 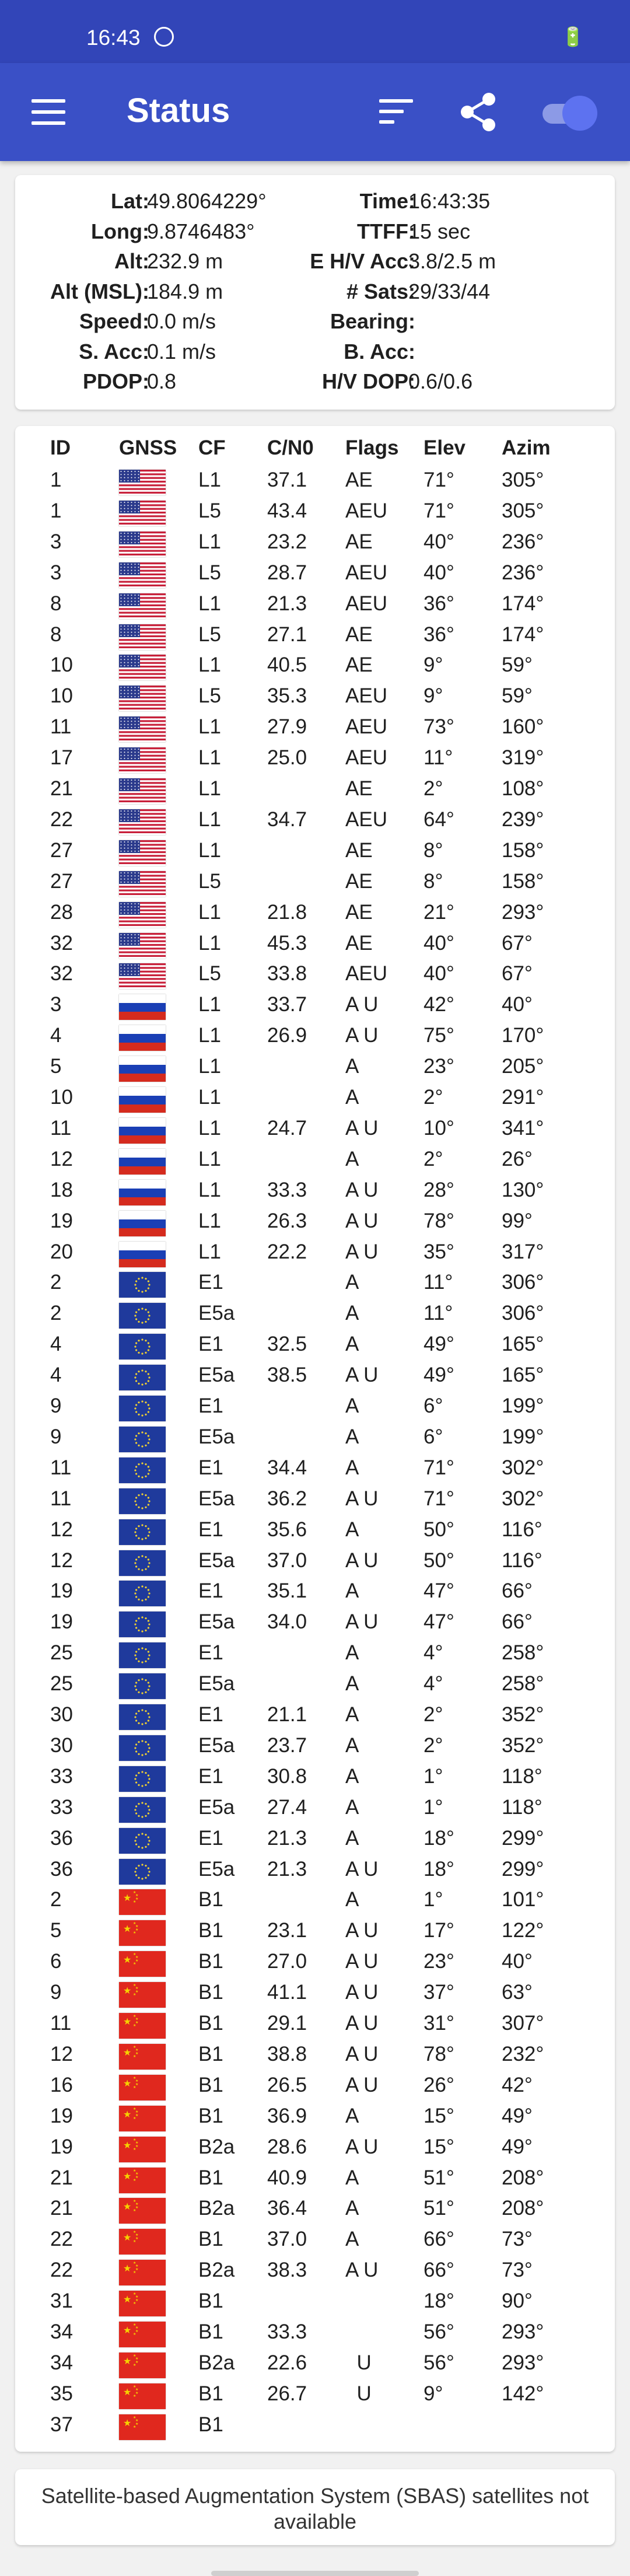 What do you see at coordinates (142, 2396) in the screenshot?
I see `china-flag-icon: ★ ★ ★ ★ ★` at bounding box center [142, 2396].